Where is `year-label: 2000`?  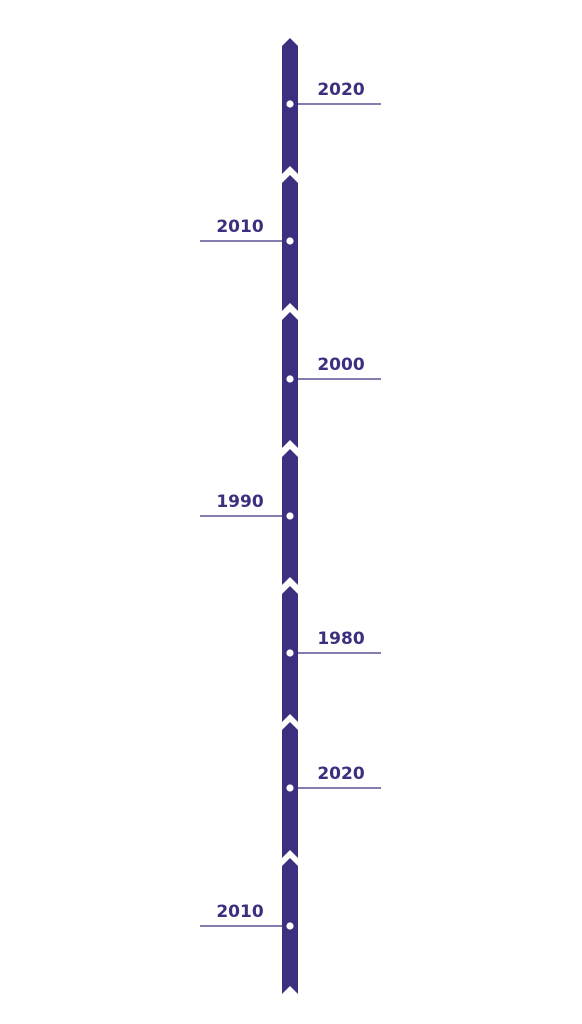
year-label: 2000 is located at coordinates (340, 365).